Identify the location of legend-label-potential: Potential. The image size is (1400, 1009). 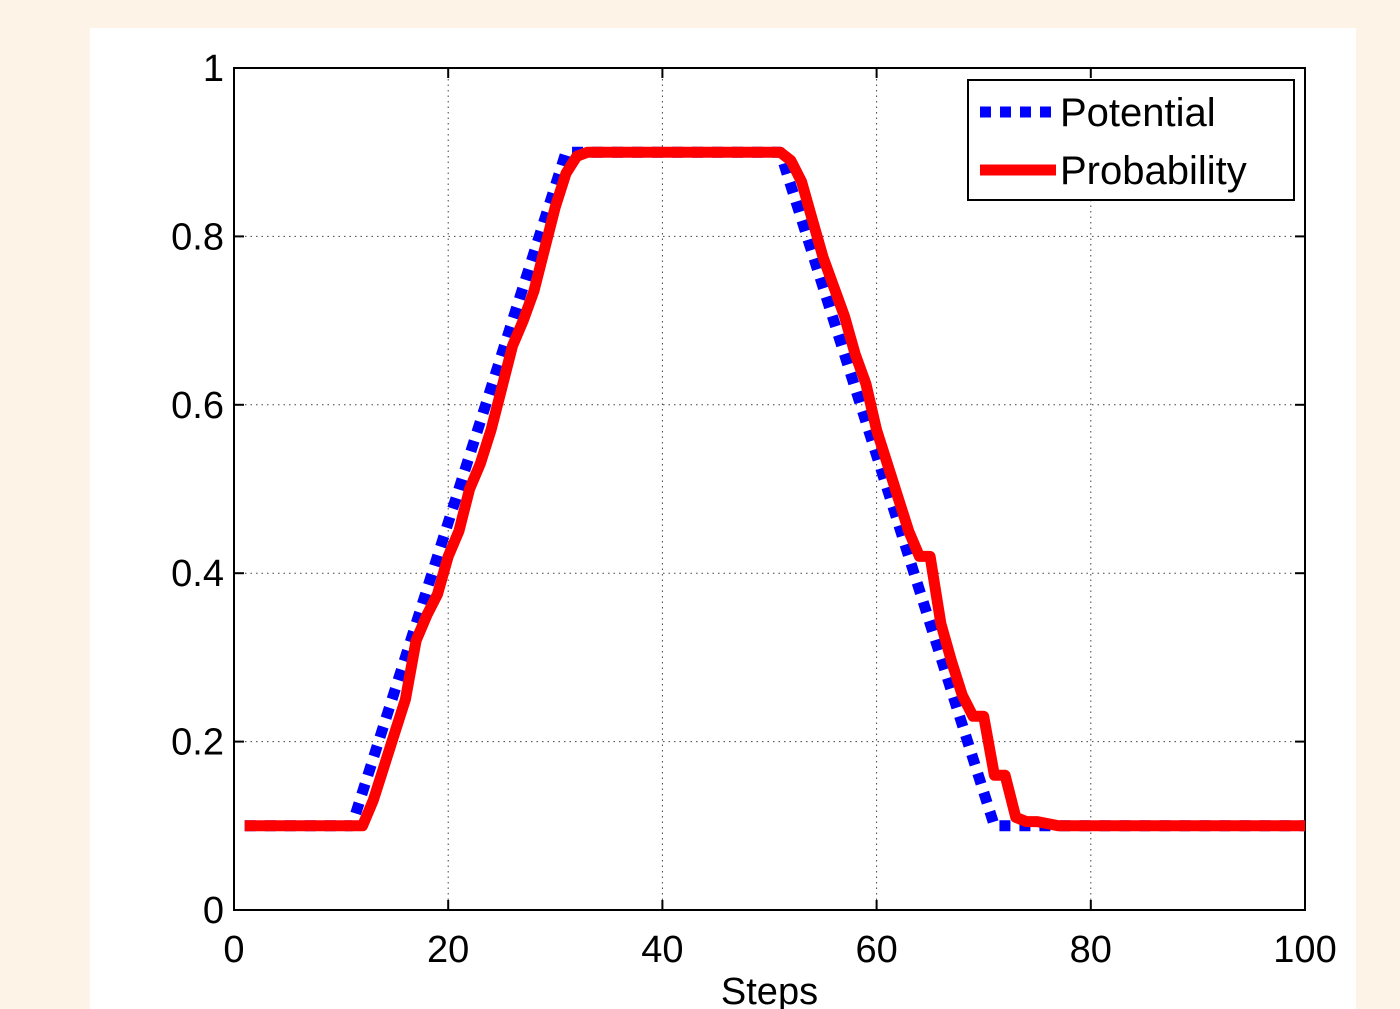
(1138, 113).